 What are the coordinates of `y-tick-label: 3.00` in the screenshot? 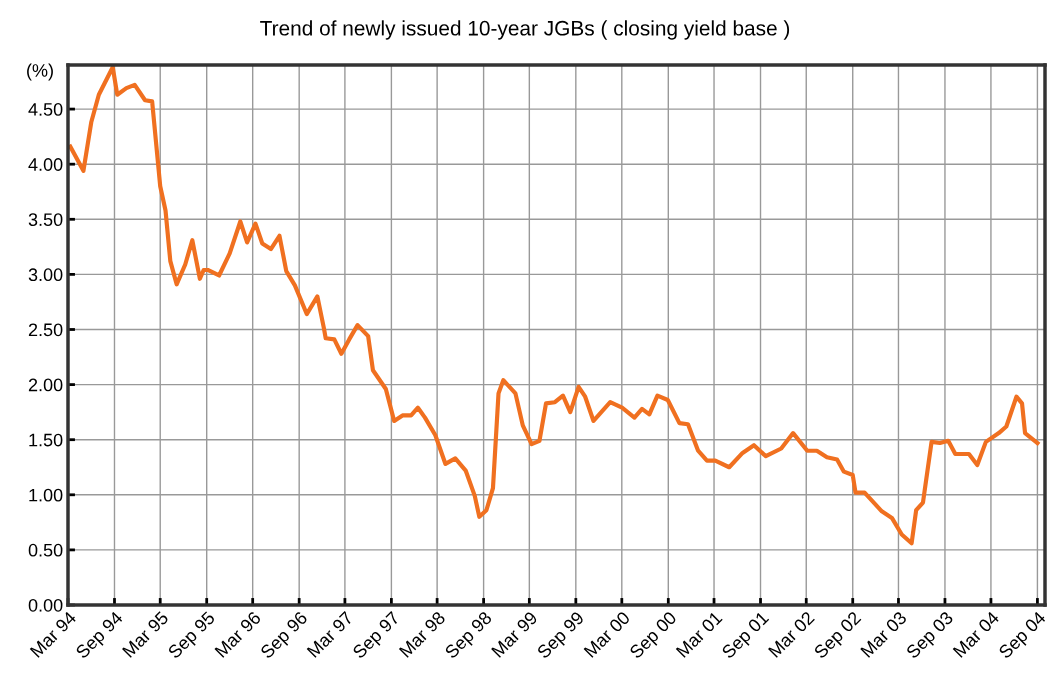 It's located at (45, 275).